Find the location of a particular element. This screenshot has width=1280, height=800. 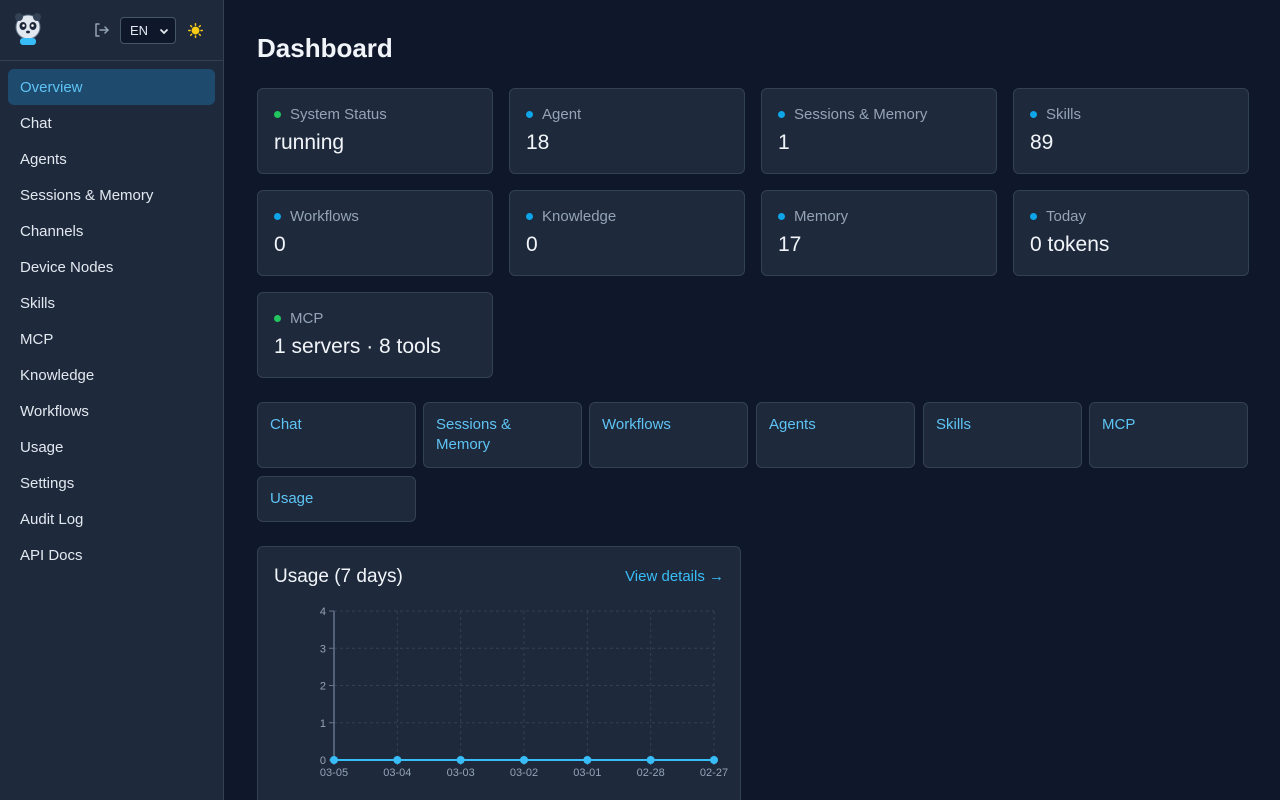

panda-logo-icon is located at coordinates (28, 29).